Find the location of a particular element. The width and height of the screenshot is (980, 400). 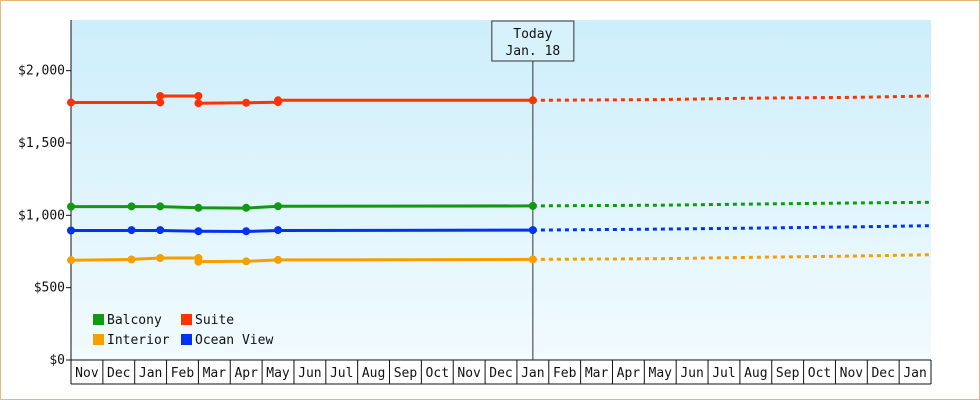

legend-label-suite: Suite is located at coordinates (214, 320).